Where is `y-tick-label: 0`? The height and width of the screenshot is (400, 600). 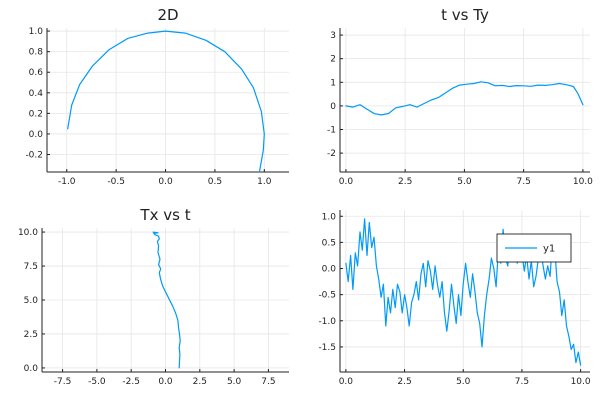
y-tick-label: 0 is located at coordinates (333, 107).